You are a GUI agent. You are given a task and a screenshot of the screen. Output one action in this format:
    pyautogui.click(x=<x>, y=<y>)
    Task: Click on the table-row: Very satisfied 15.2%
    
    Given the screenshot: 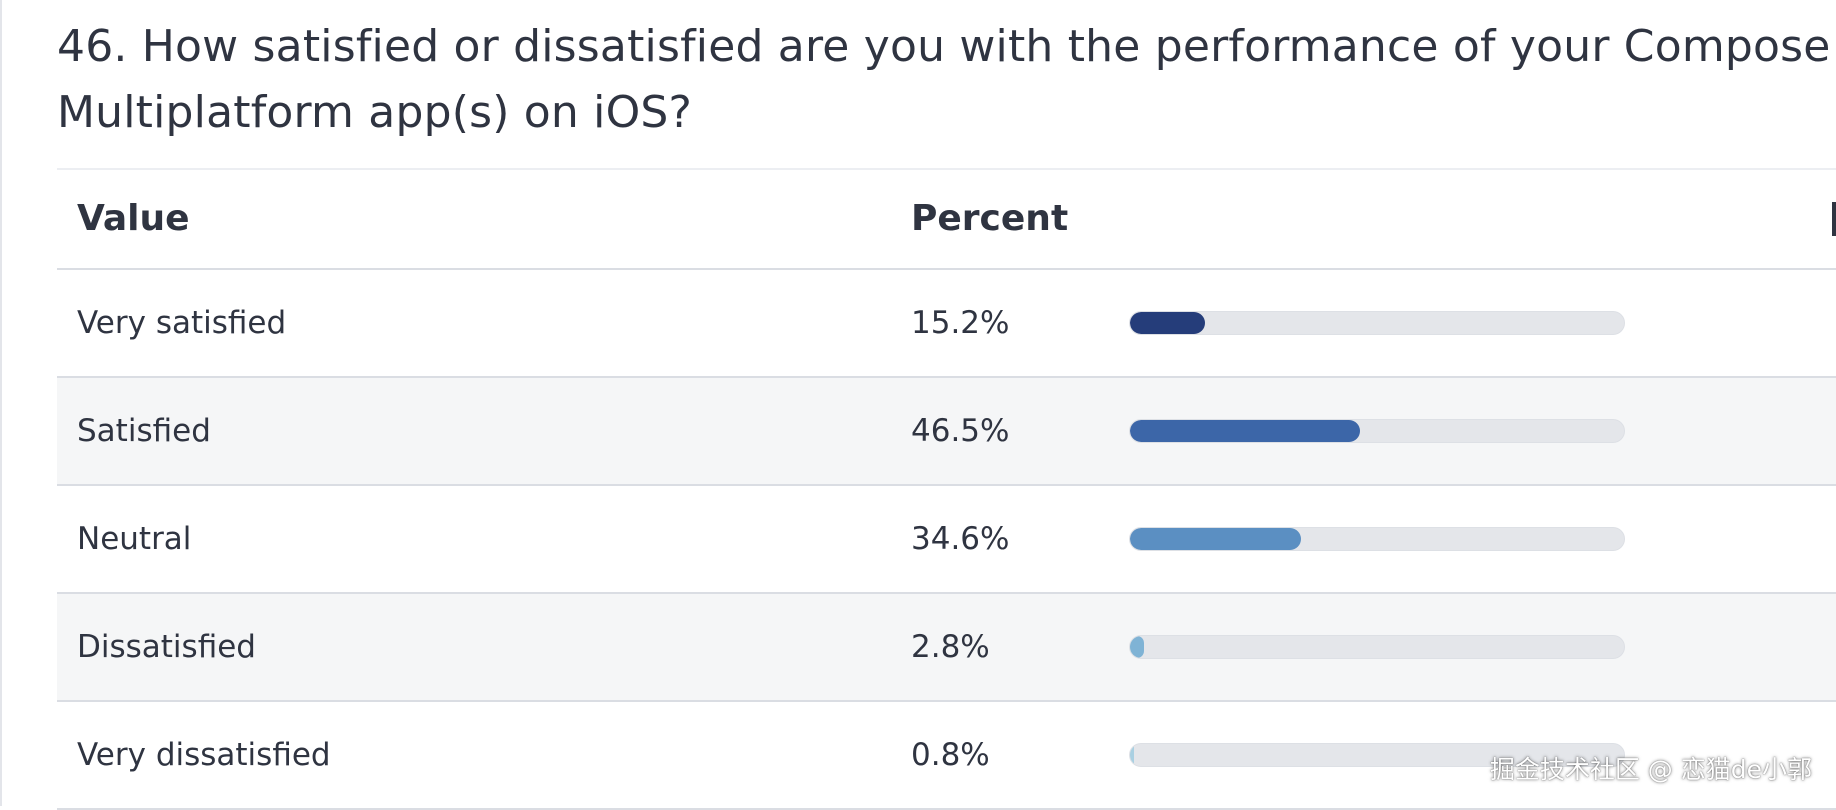 What is the action you would take?
    pyautogui.click(x=946, y=324)
    